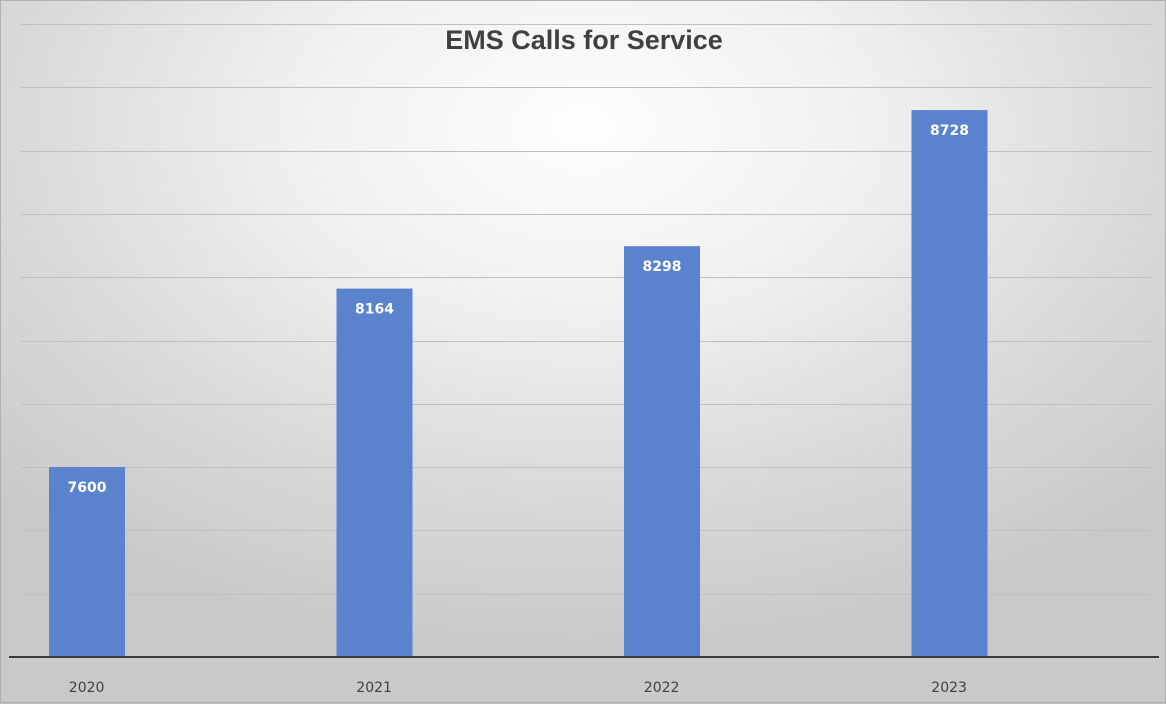 Image resolution: width=1166 pixels, height=704 pixels. I want to click on x-axis-tick-labels: 2020 2021 2022 2023, so click(518, 688).